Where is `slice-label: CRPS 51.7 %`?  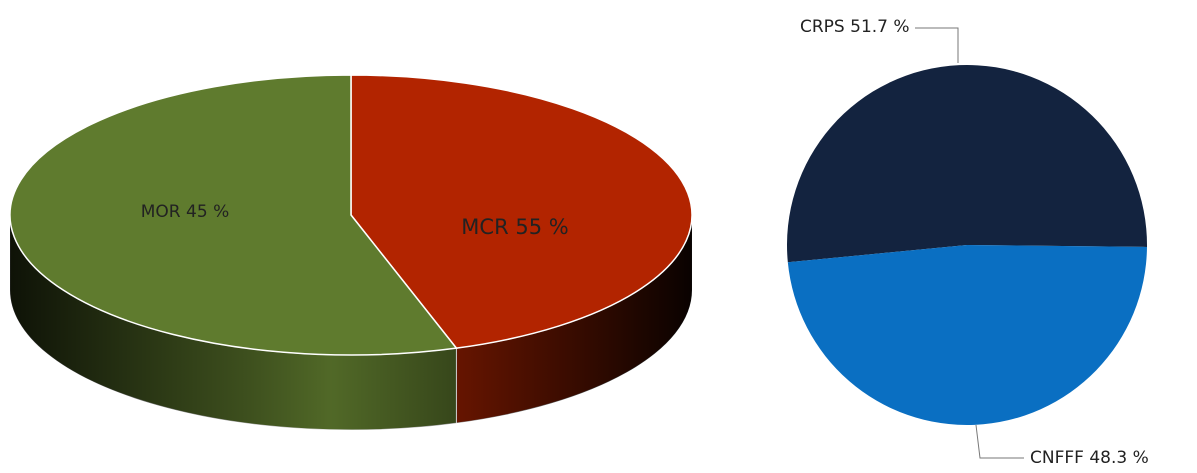
slice-label: CRPS 51.7 % is located at coordinates (855, 27).